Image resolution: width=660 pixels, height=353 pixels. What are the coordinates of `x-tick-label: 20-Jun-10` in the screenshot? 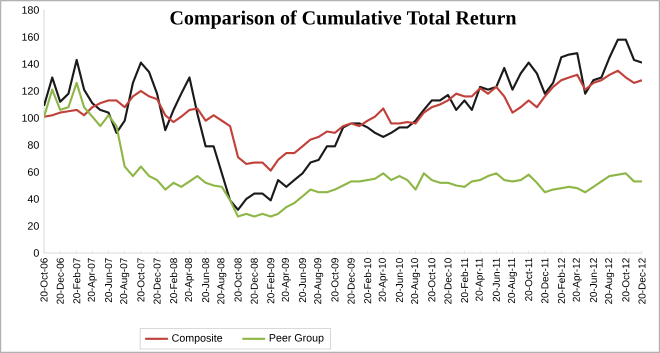 It's located at (399, 280).